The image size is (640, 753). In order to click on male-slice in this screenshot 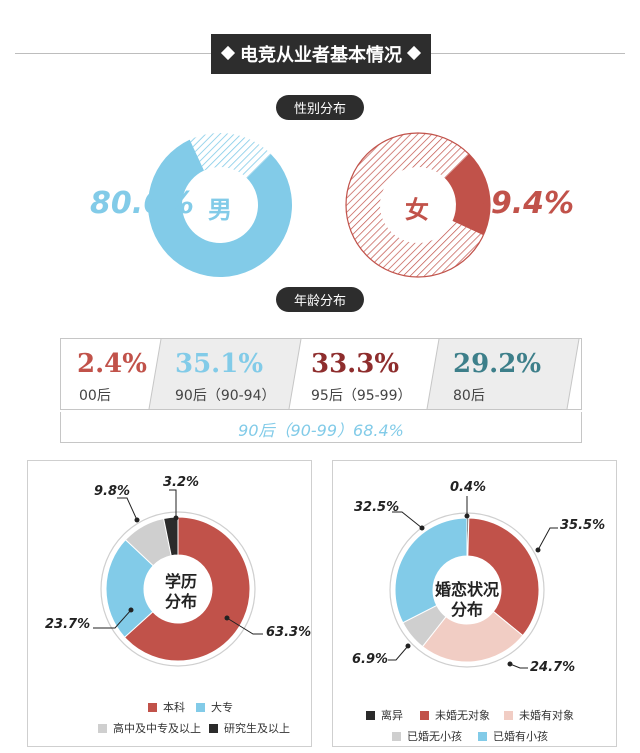, I will do `click(220, 208)`.